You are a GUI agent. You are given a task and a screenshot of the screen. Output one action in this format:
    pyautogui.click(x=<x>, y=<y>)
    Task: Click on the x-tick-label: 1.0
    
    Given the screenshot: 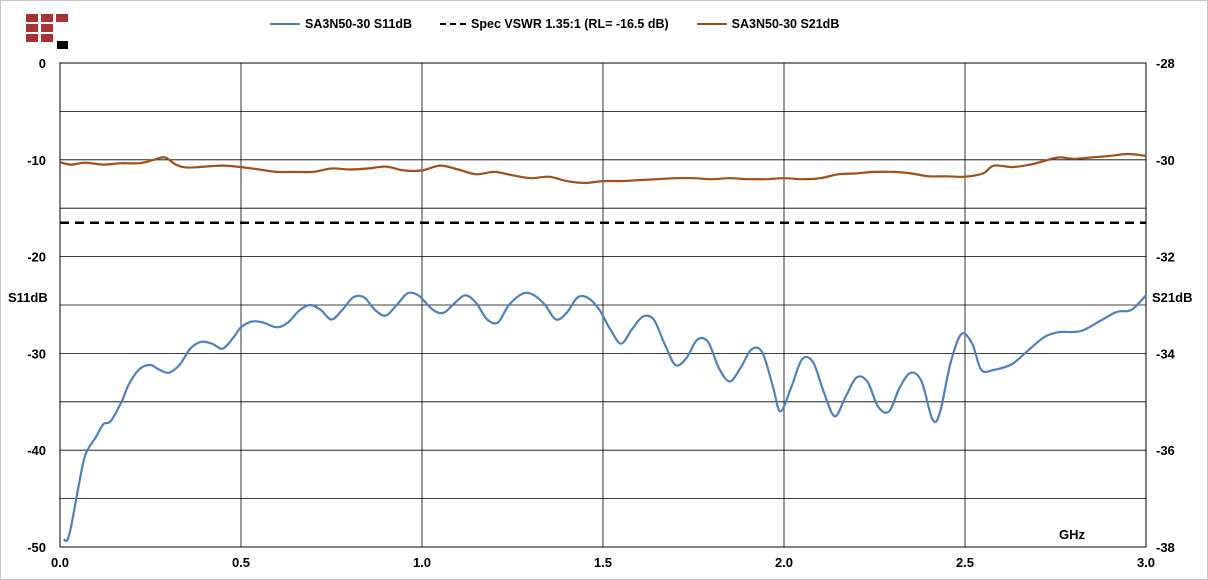 What is the action you would take?
    pyautogui.click(x=422, y=562)
    